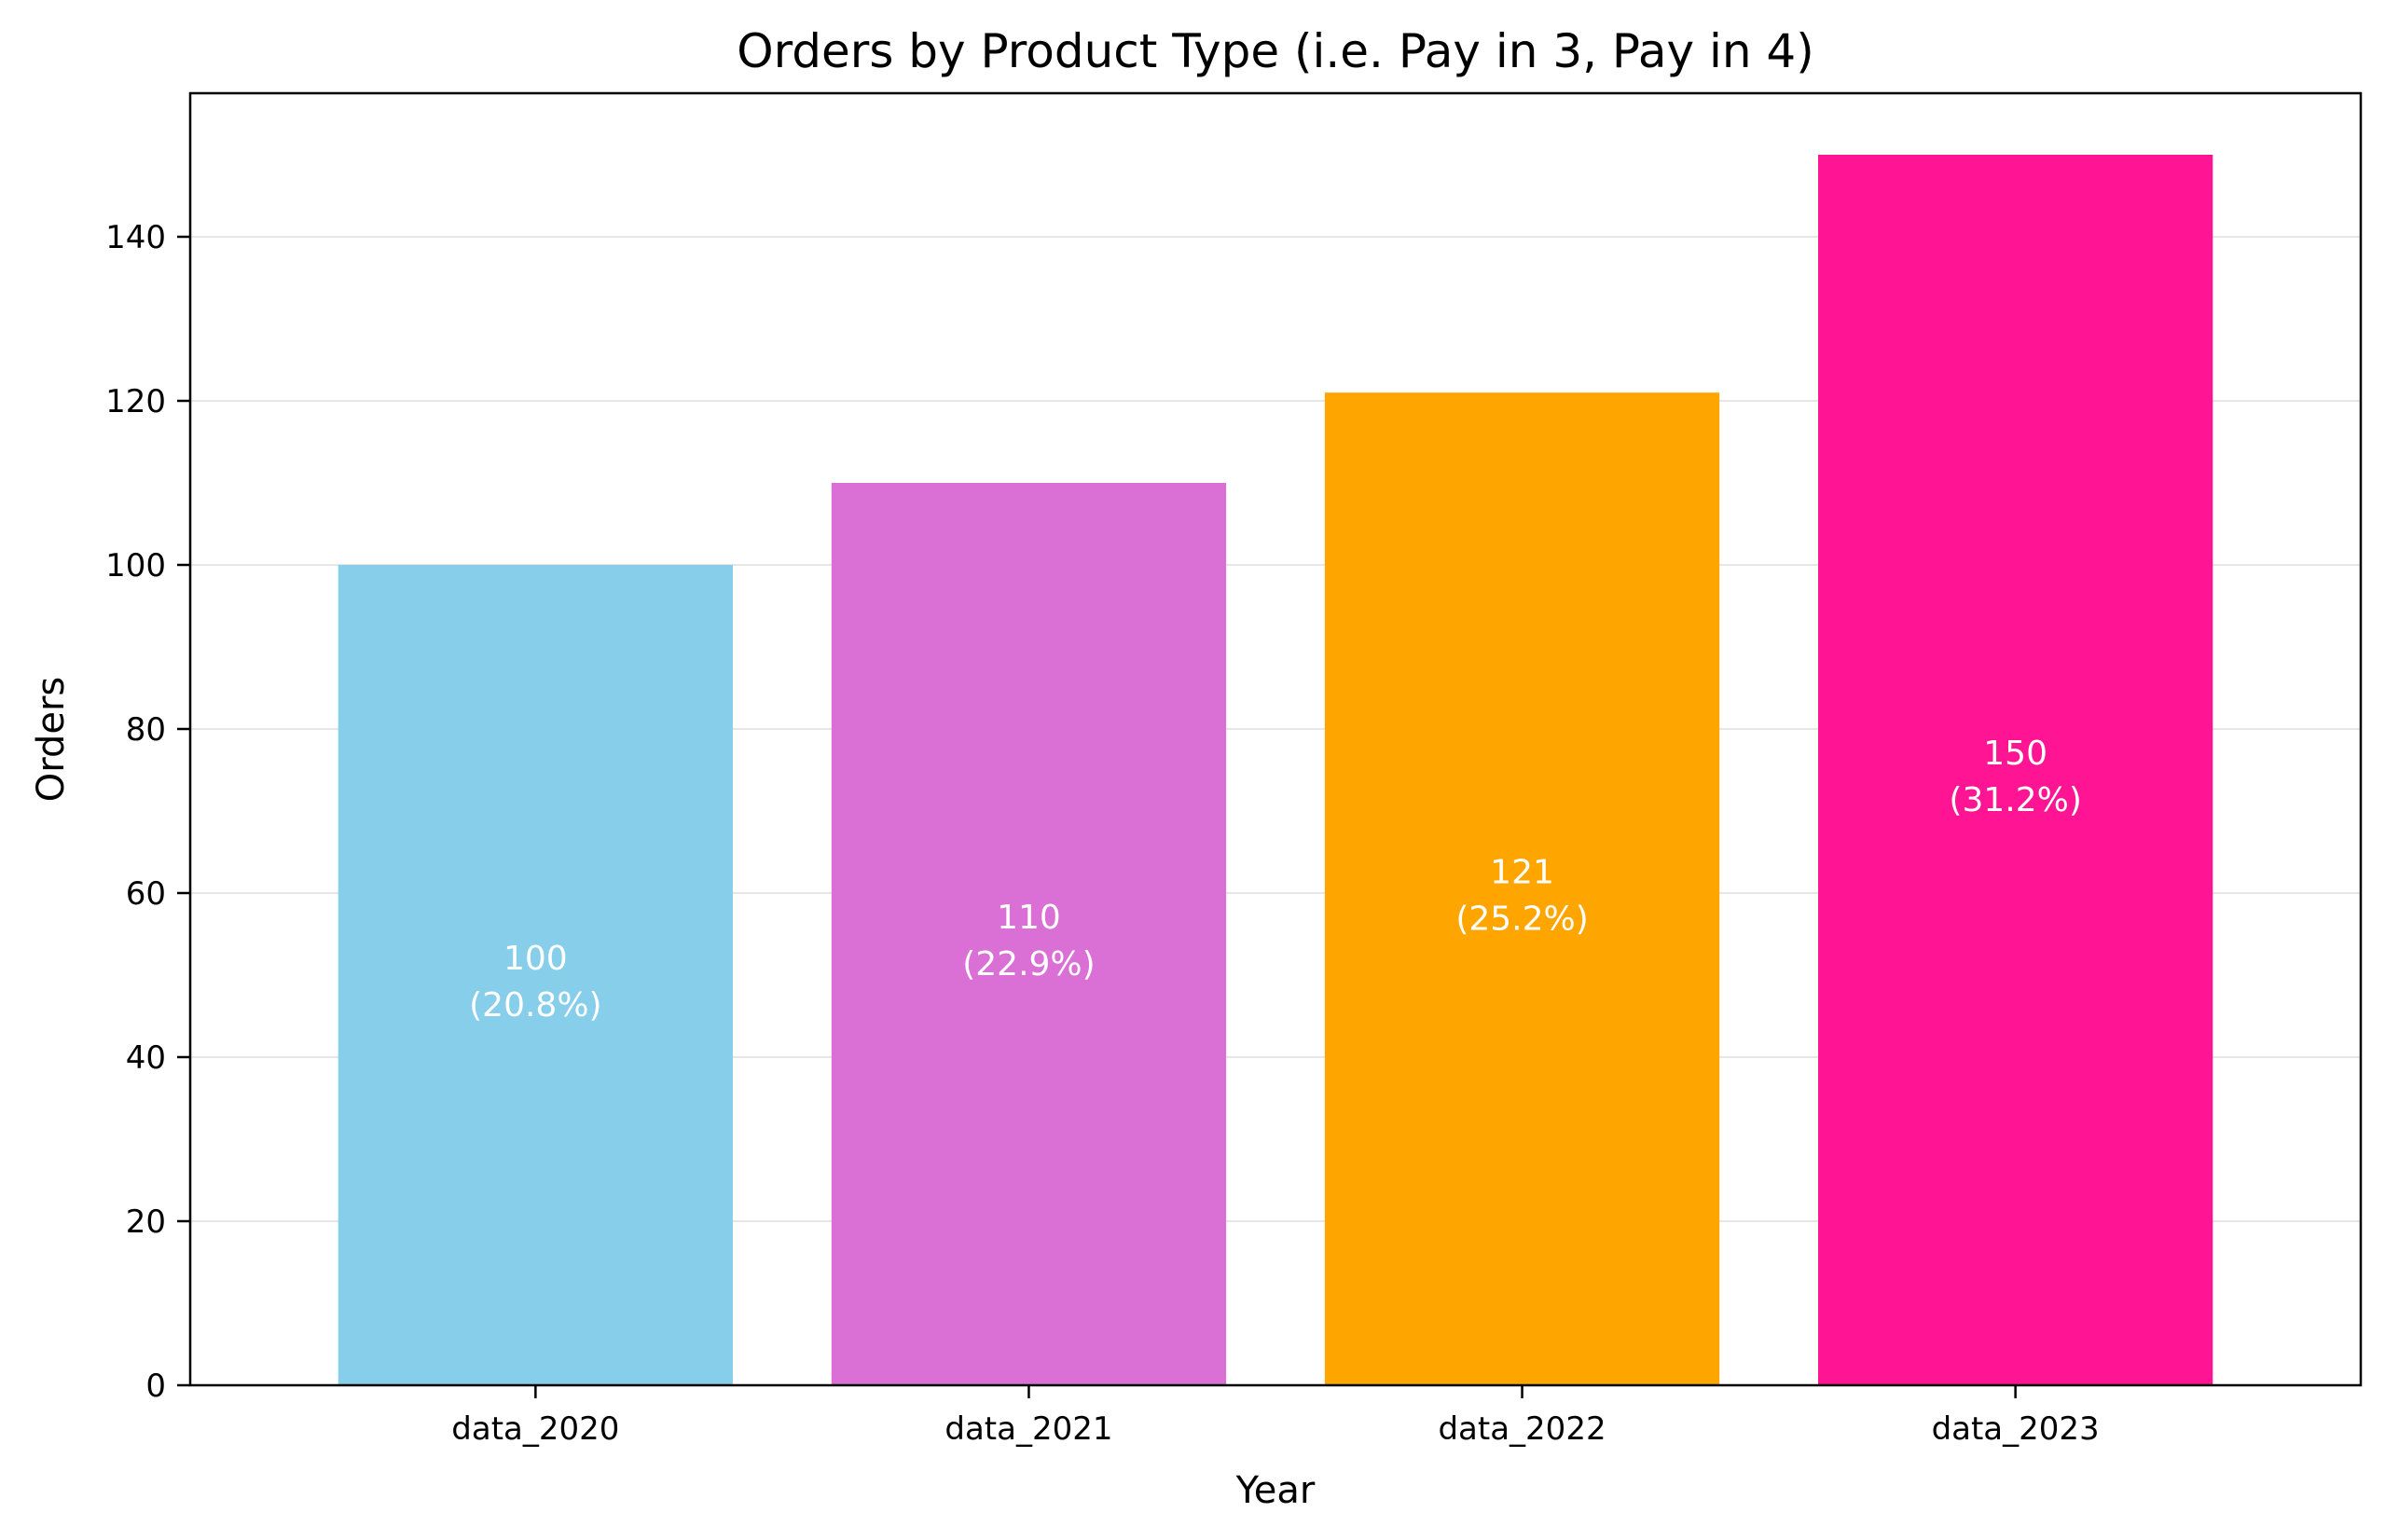  What do you see at coordinates (1522, 873) in the screenshot?
I see `bar-value-label: 121` at bounding box center [1522, 873].